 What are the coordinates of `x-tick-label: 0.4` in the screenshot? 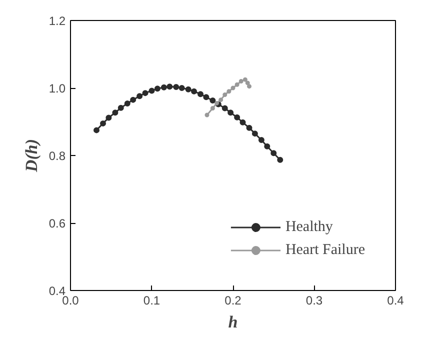 It's located at (395, 301).